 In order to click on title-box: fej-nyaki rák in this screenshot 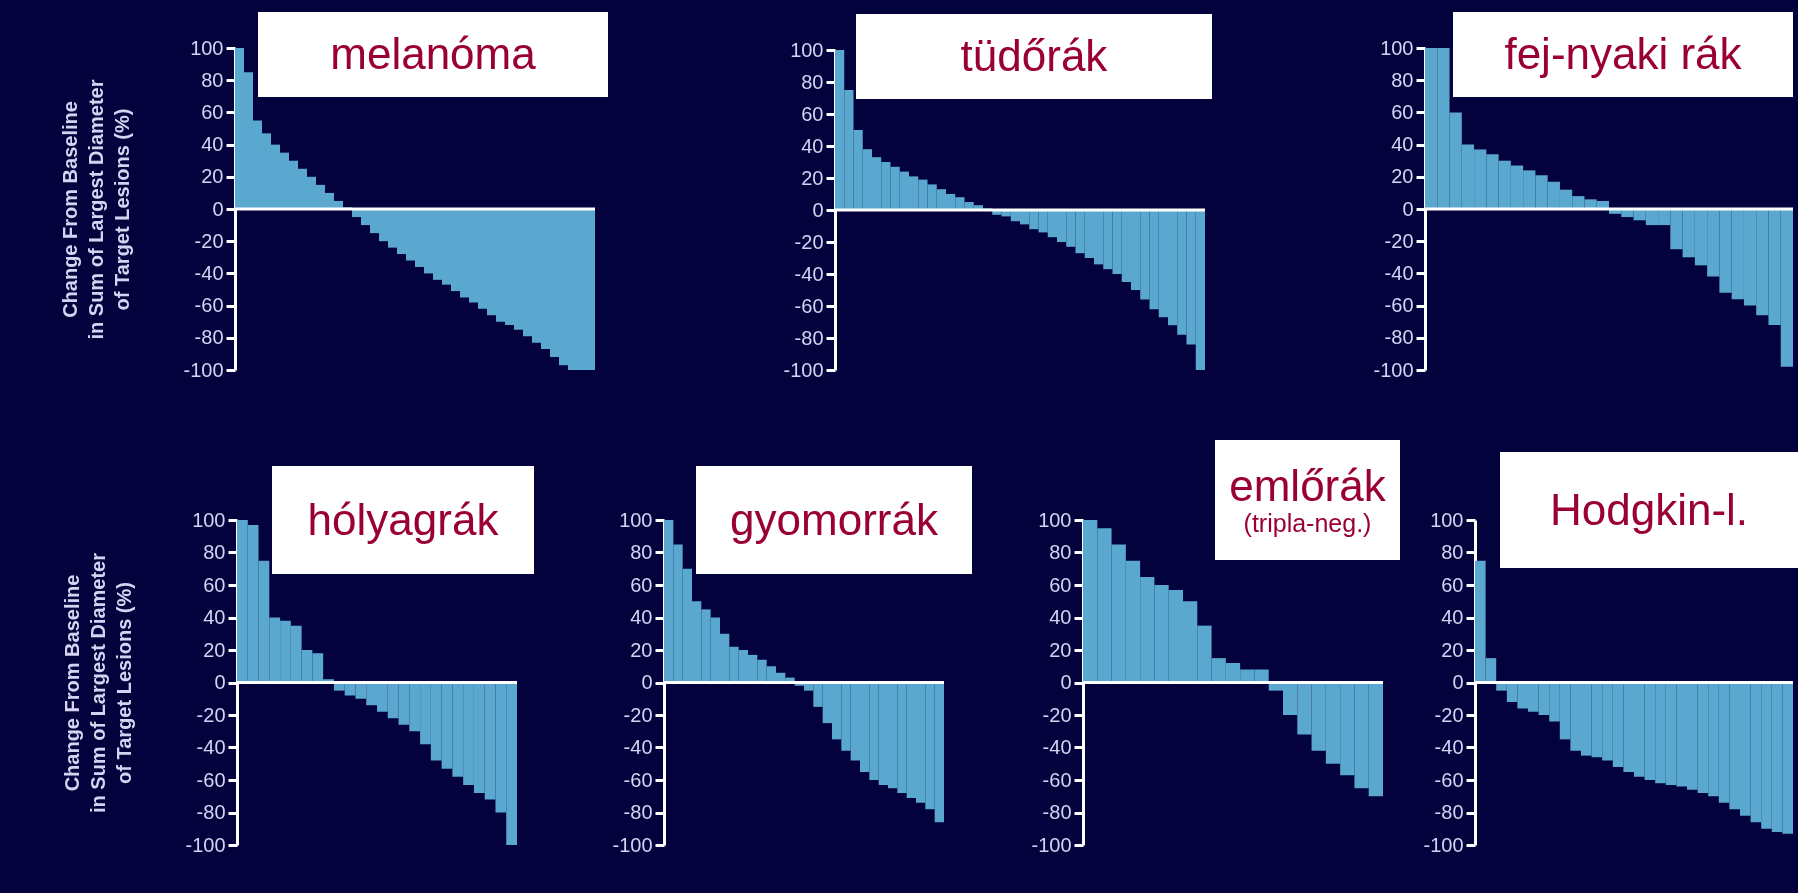, I will do `click(1623, 54)`.